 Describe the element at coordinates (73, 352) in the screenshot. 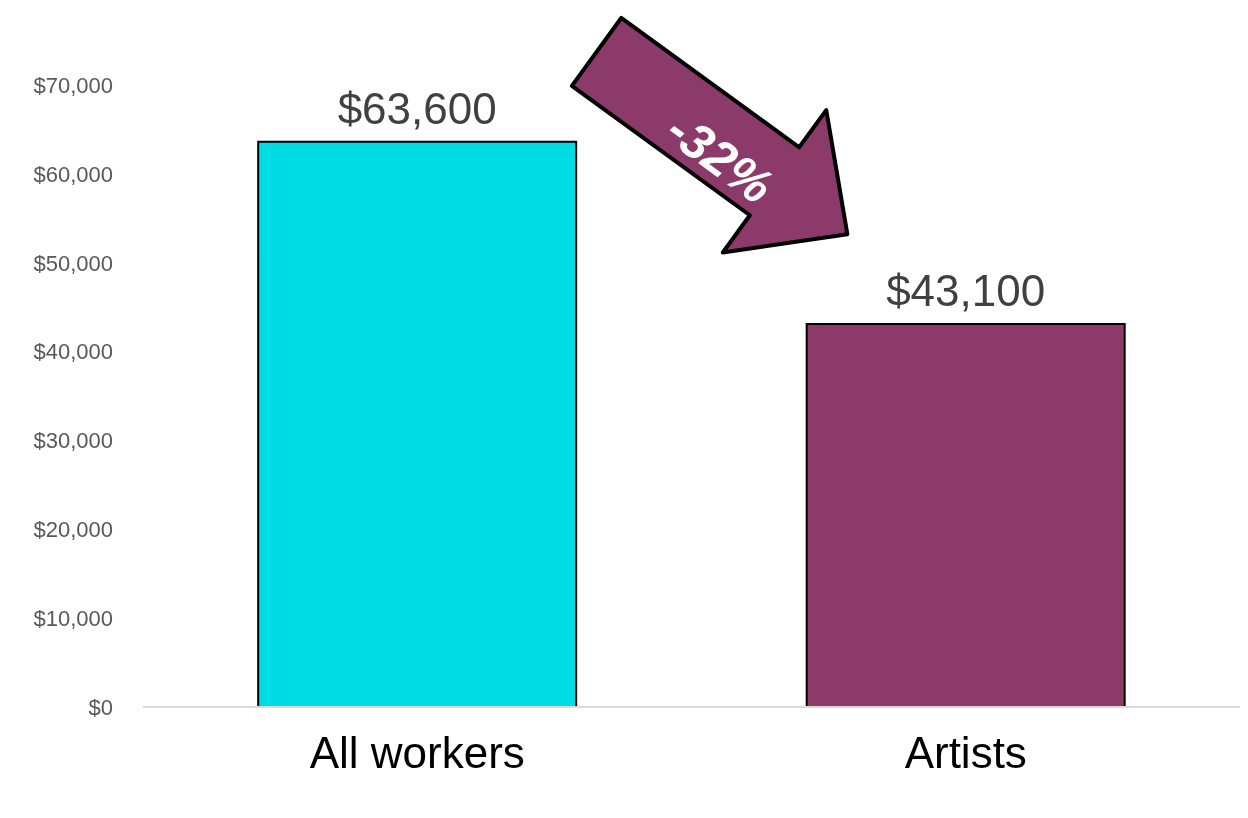

I see `y-tick-label: $40,000` at that location.